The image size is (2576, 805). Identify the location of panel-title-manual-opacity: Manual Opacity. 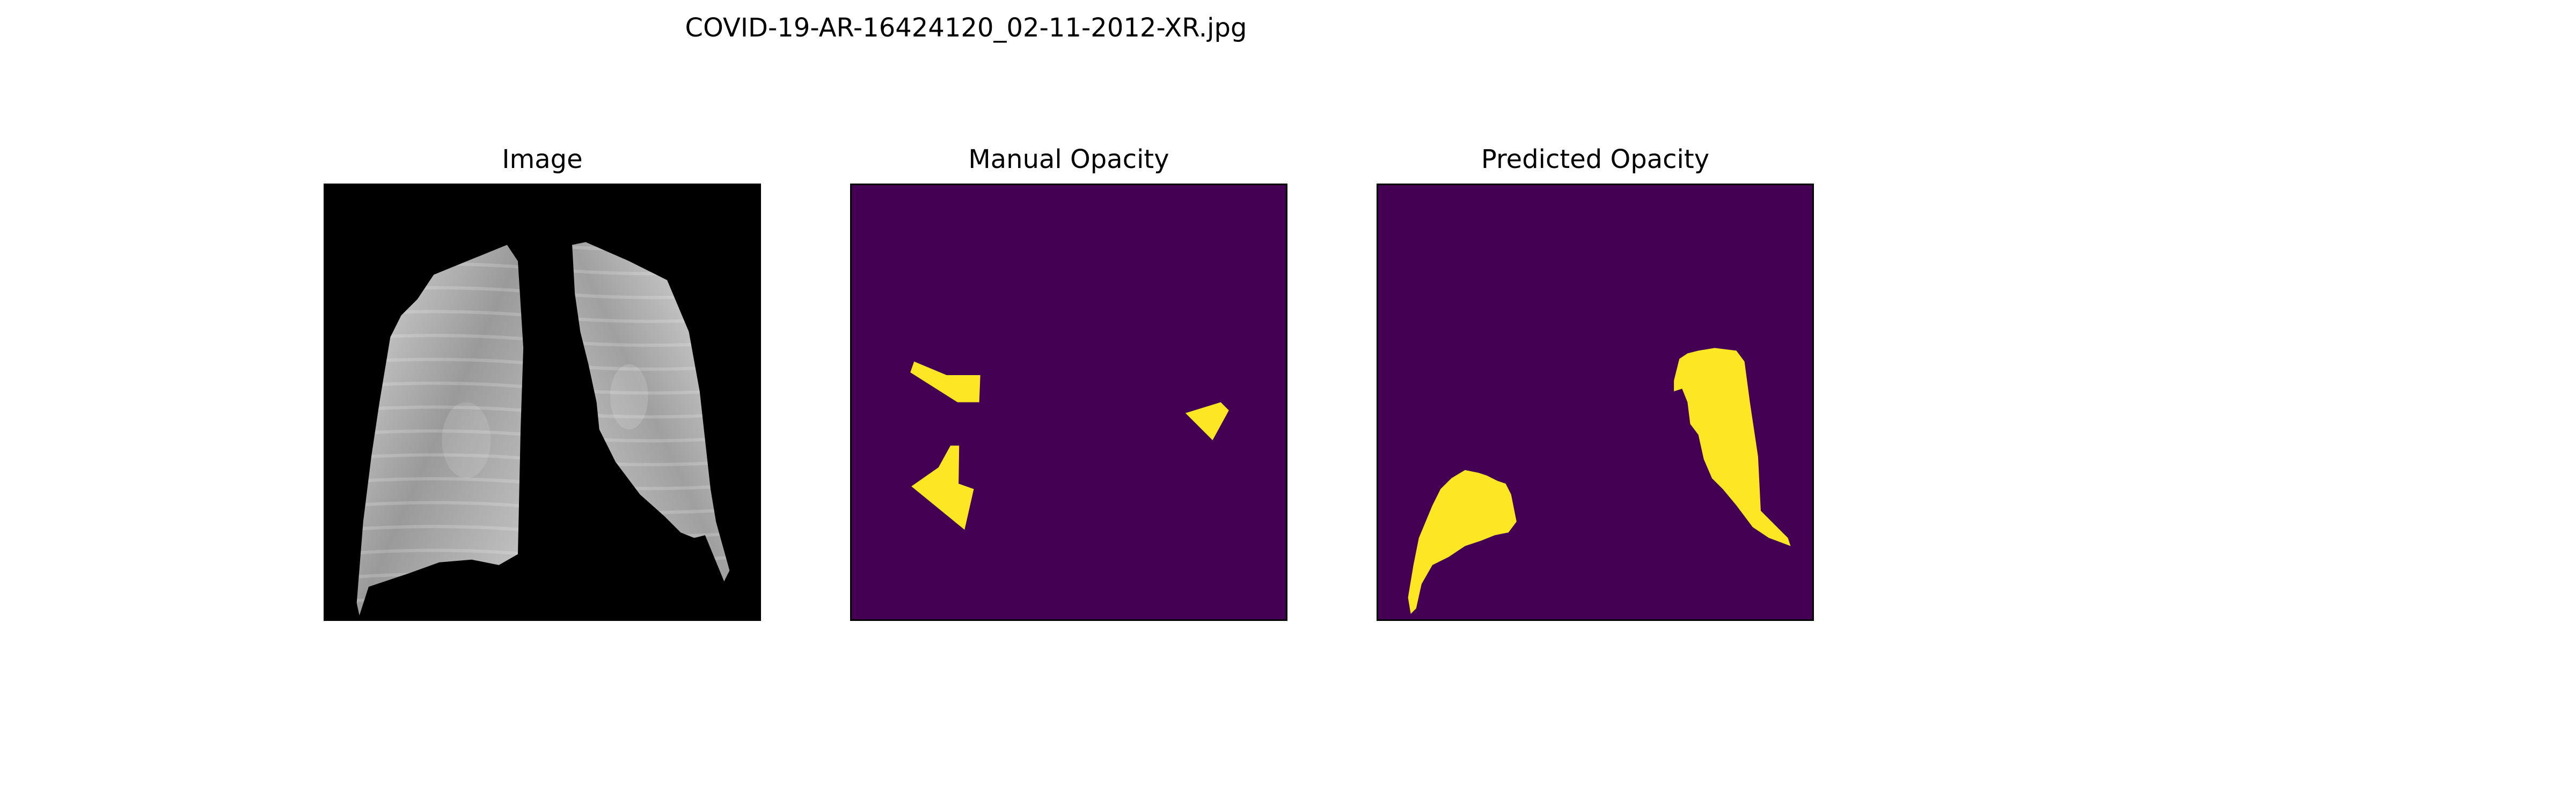
(1068, 159).